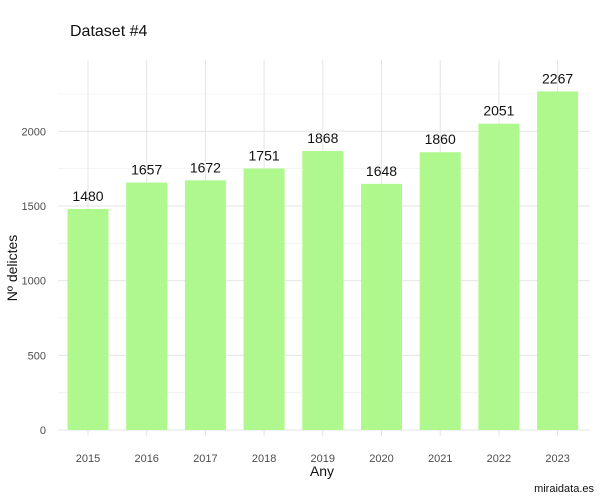  Describe the element at coordinates (147, 306) in the screenshot. I see `bar-2016` at that location.